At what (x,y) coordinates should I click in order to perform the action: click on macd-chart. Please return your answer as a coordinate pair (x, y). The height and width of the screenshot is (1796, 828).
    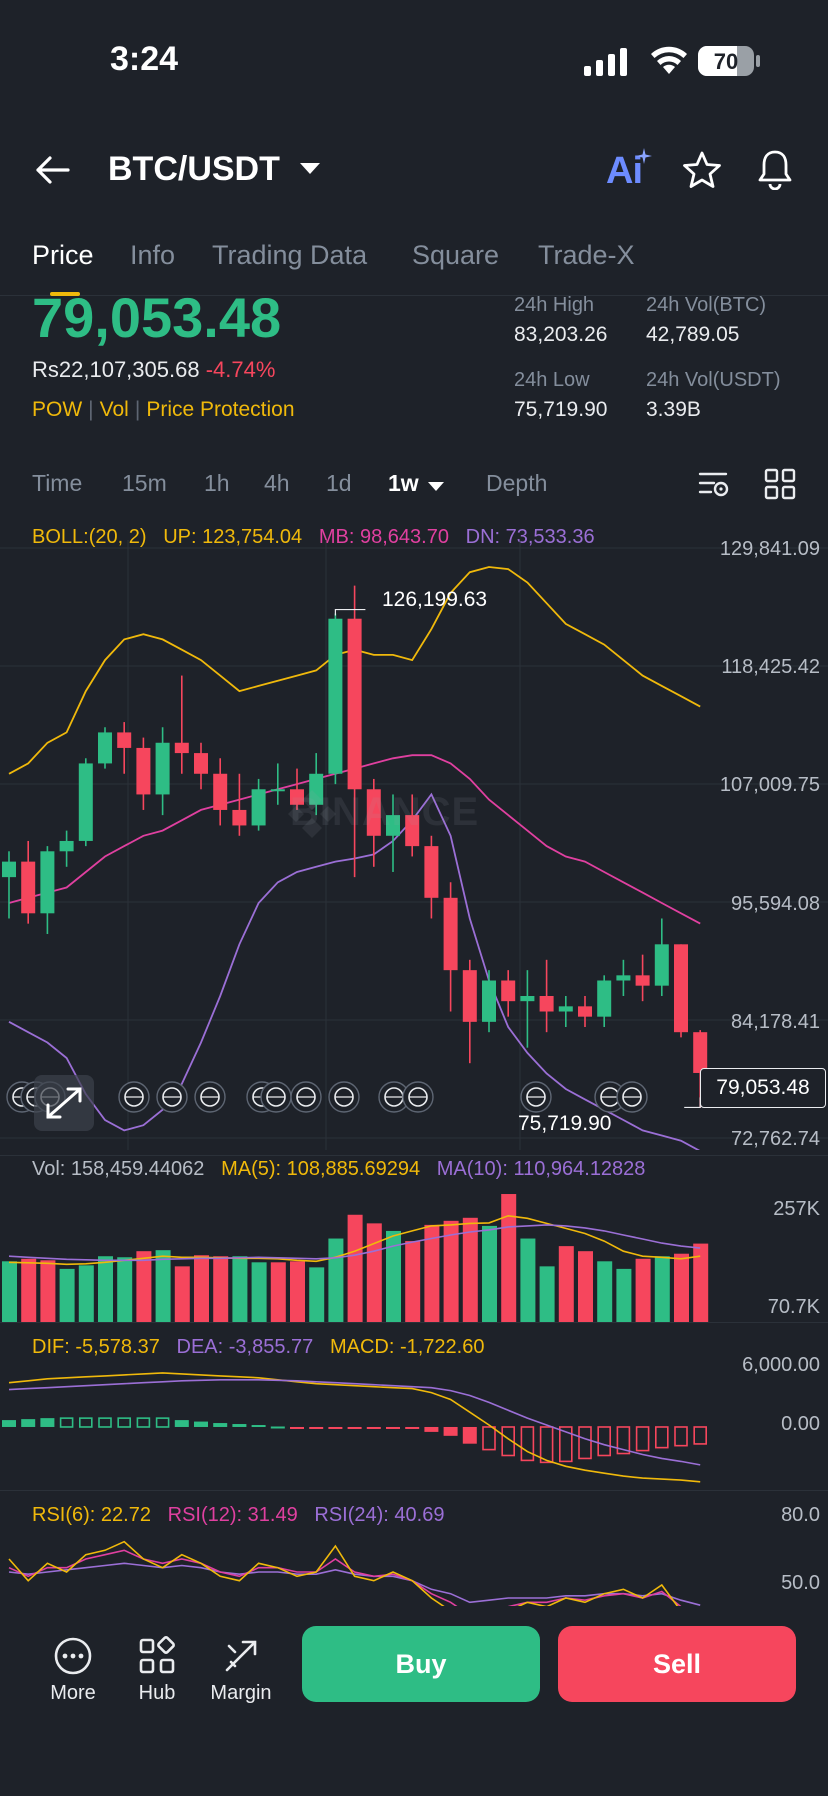
    Looking at the image, I should click on (414, 1426).